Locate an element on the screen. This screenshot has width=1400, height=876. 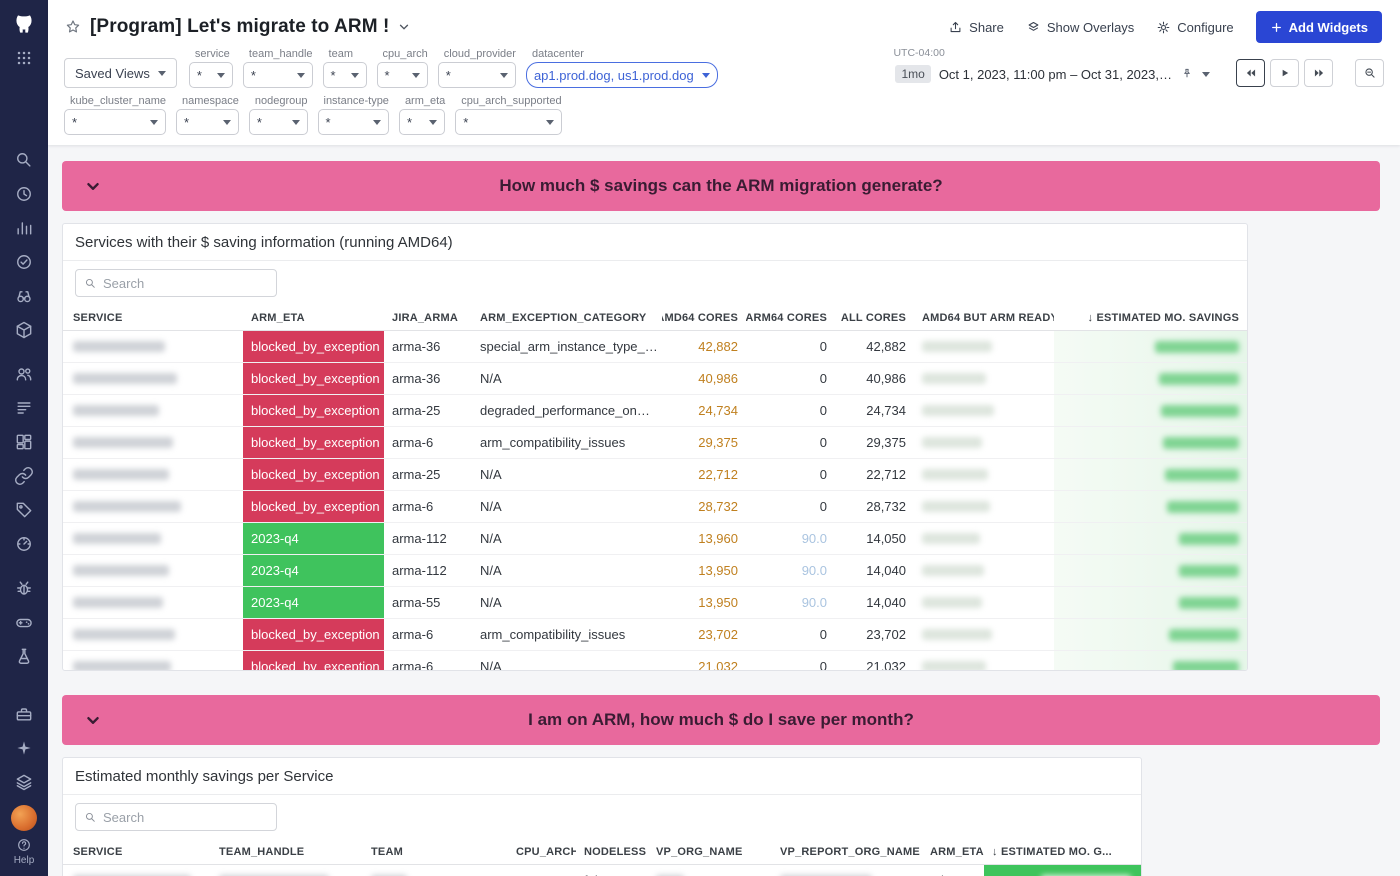
jira-cell: arma-6 is located at coordinates (413, 665).